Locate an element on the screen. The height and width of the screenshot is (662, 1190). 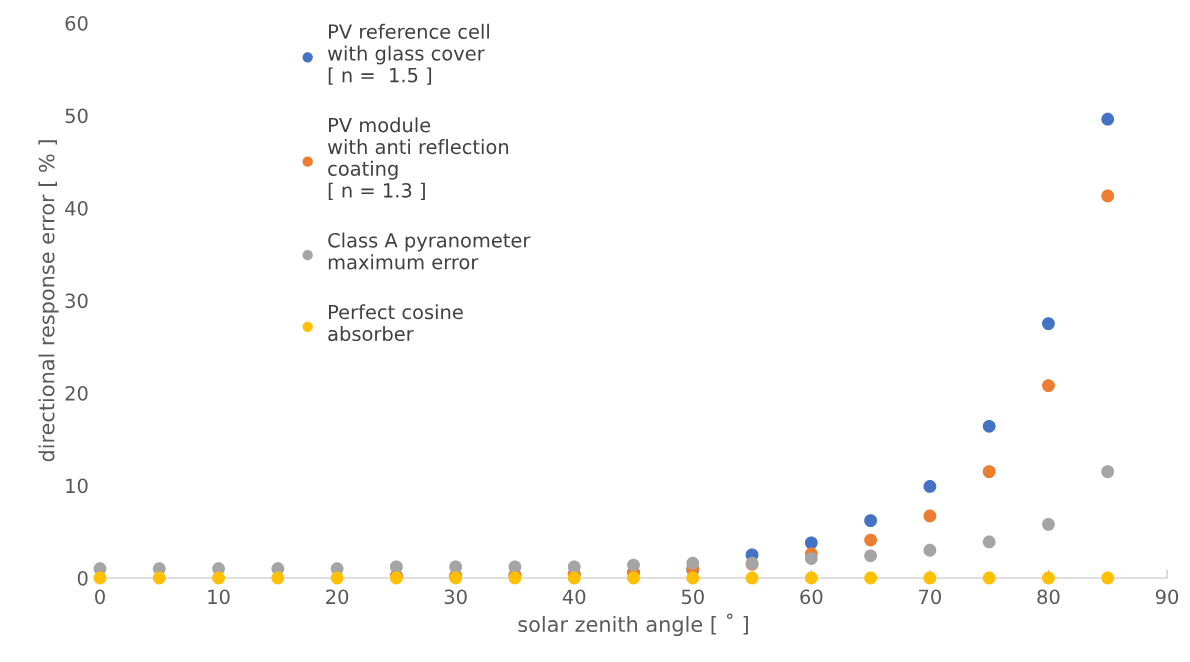
x-tick-label: 80 is located at coordinates (1048, 597).